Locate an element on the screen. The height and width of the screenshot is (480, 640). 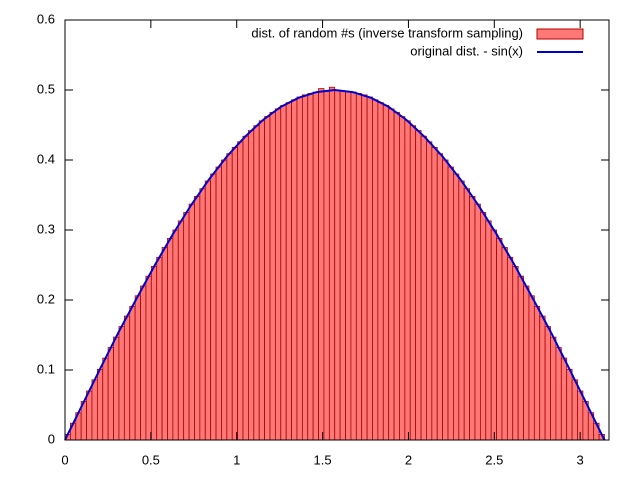
y-tick-label: 0.2 is located at coordinates (46, 298).